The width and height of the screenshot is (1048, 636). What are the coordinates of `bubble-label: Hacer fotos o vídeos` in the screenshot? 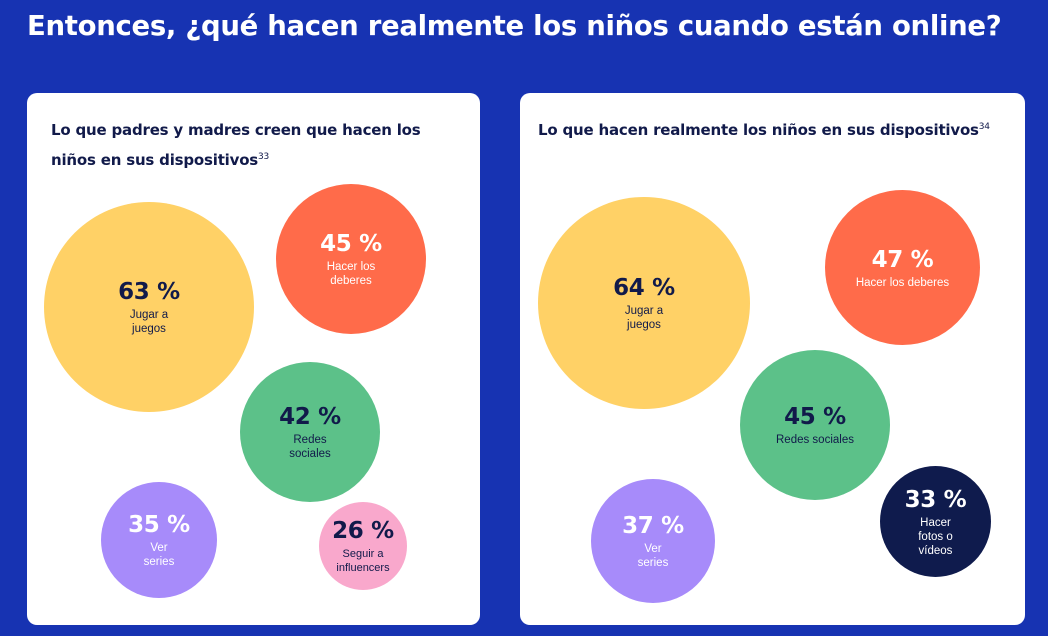 It's located at (935, 536).